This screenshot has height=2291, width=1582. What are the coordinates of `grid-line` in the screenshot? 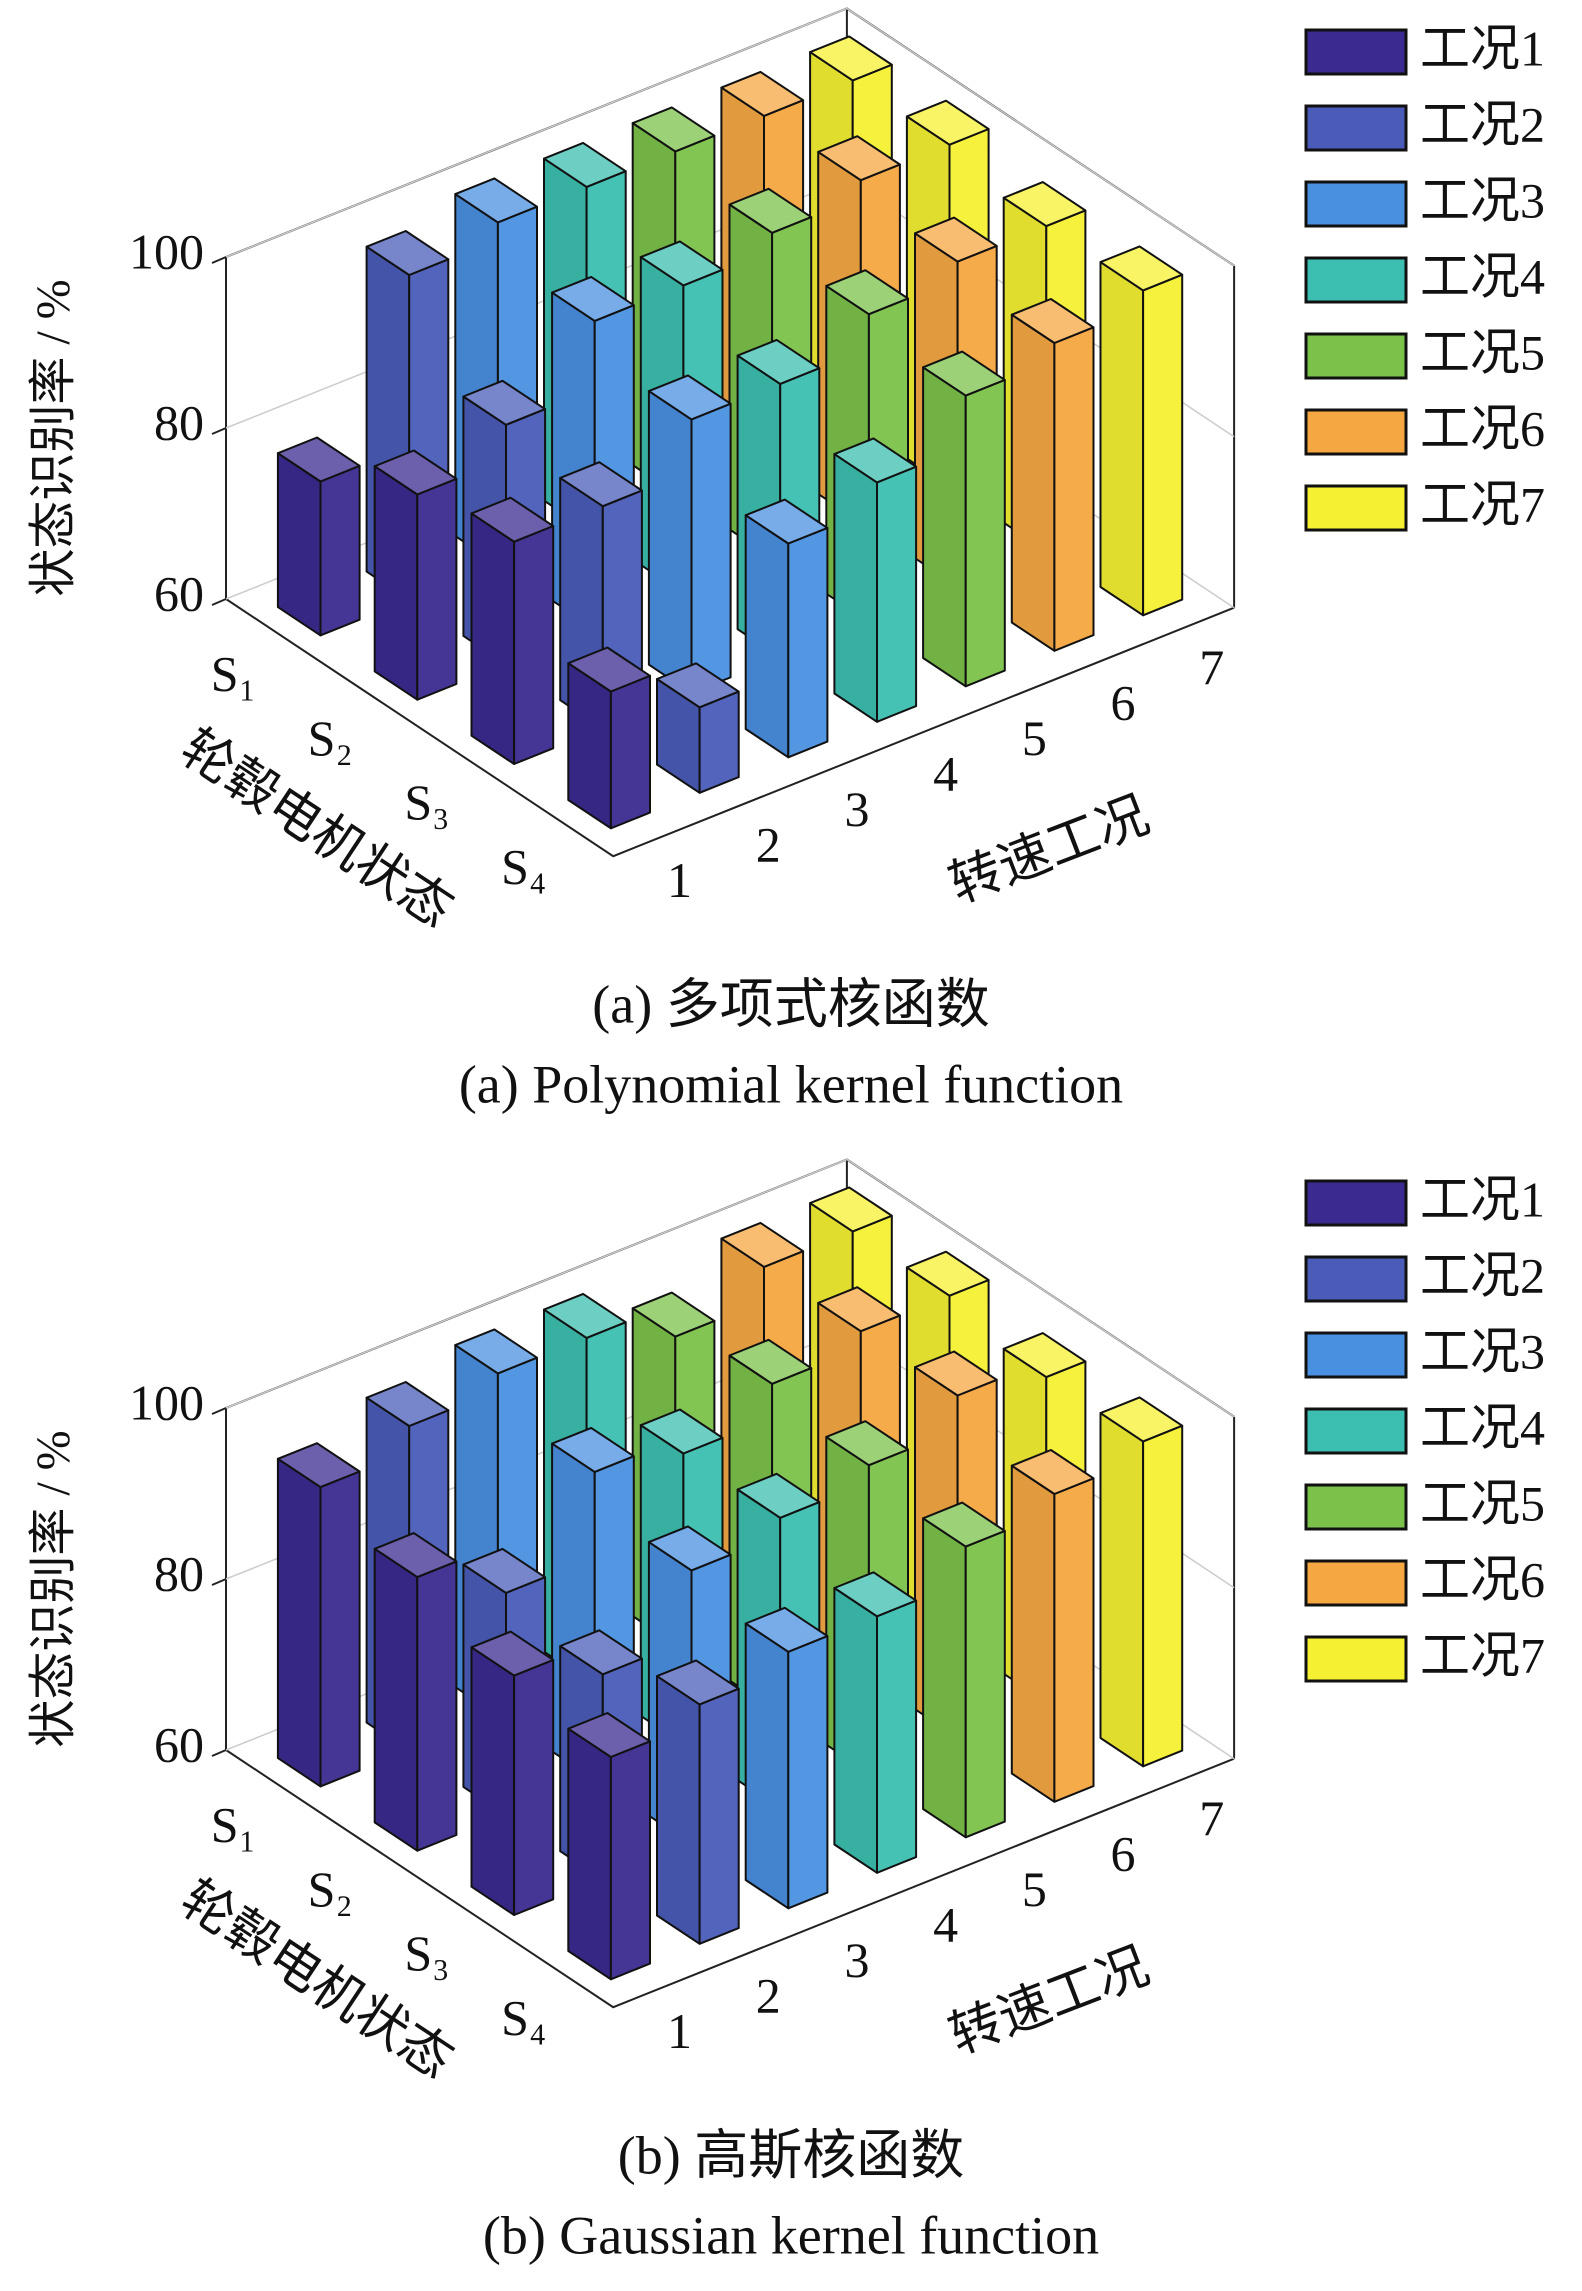 It's located at (730, 1288).